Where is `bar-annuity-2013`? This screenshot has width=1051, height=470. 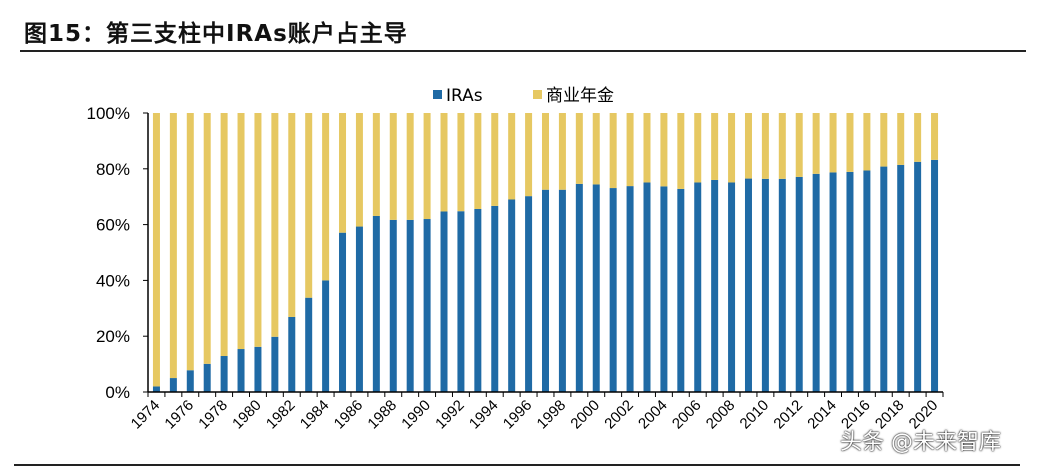
bar-annuity-2013 is located at coordinates (816, 143).